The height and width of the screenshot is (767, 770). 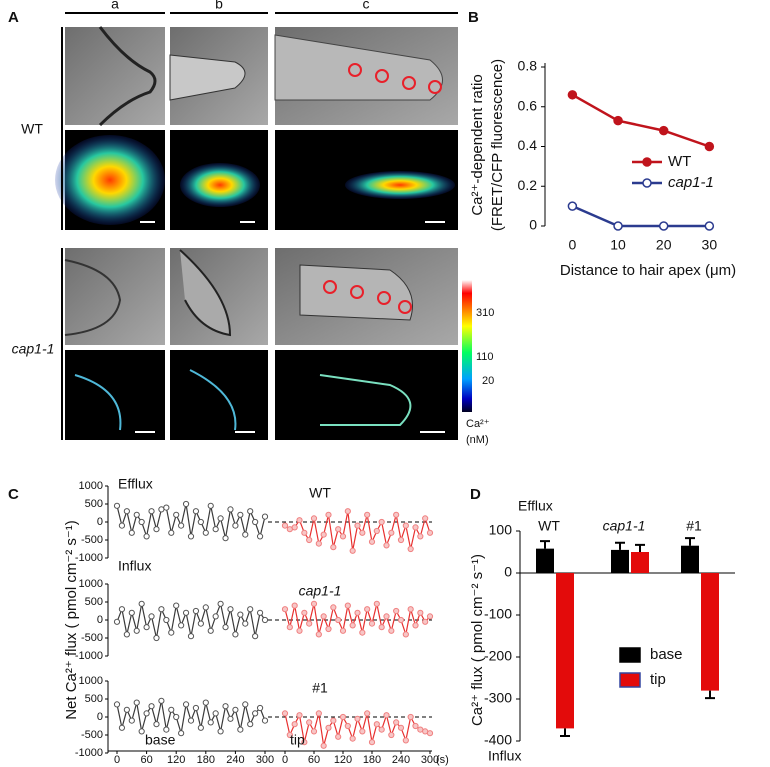 What do you see at coordinates (497, 145) in the screenshot?
I see `y-axis-label: (FRET/CFP fluorescence)` at bounding box center [497, 145].